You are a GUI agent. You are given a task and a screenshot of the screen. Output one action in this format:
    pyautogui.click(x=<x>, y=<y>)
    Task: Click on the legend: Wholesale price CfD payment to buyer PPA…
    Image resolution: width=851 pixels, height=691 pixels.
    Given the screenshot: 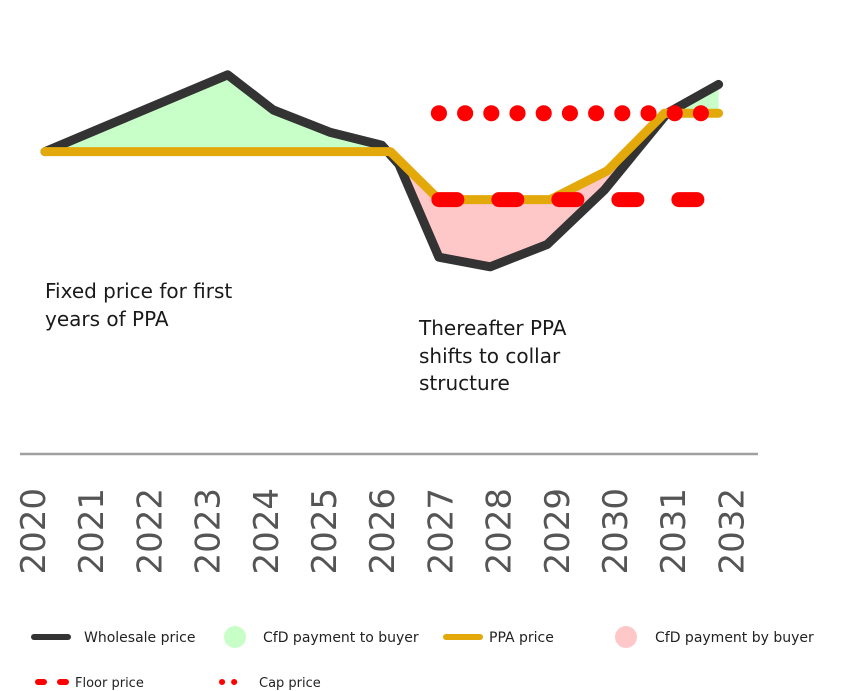 What is the action you would take?
    pyautogui.click(x=422, y=658)
    